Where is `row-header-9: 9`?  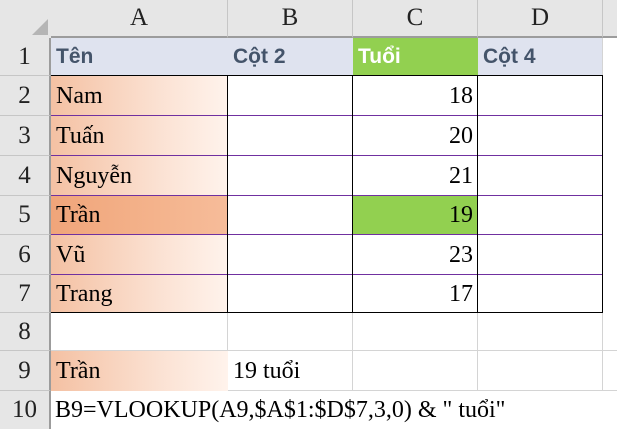
row-header-9: 9 is located at coordinates (25, 371).